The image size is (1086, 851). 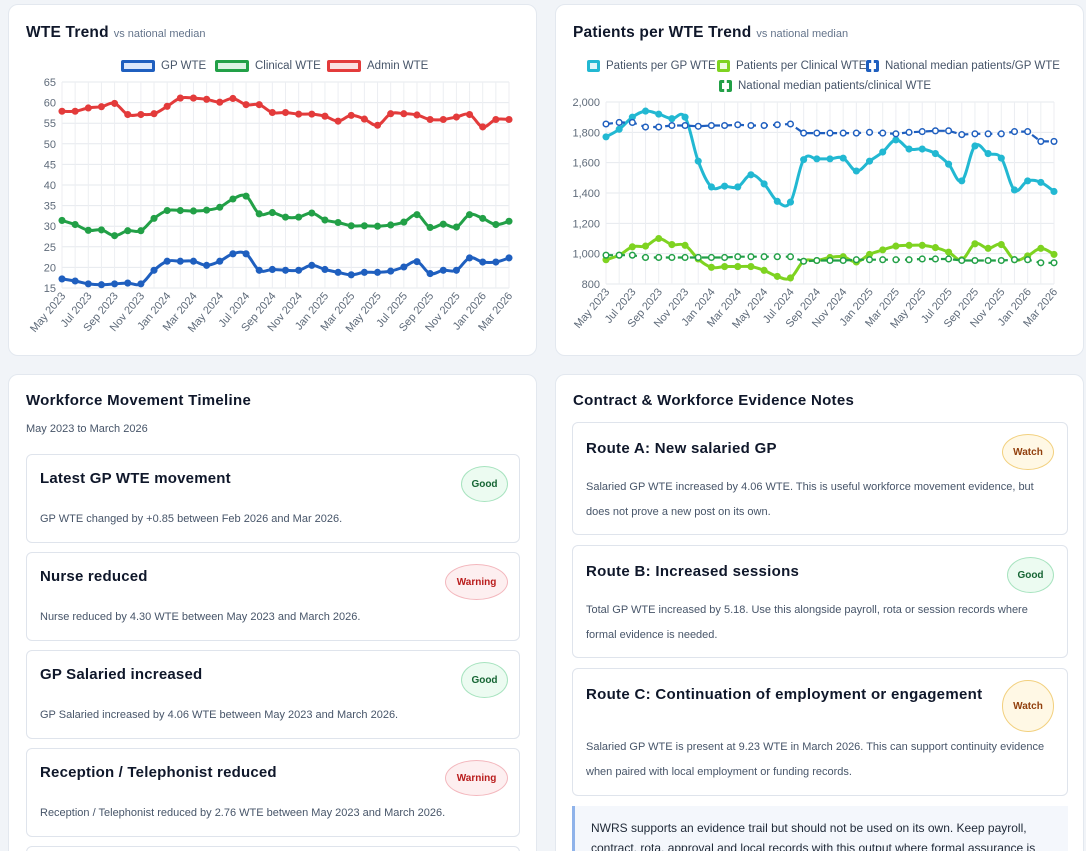 I want to click on legend-item-gp-wte: GP WTE, so click(x=163, y=66).